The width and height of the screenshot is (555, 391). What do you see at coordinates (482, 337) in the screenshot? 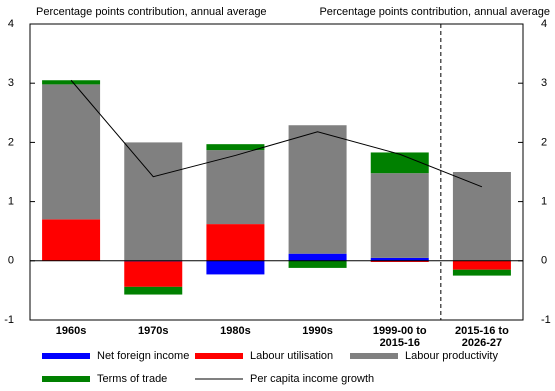
I see `x-tick-label: 2015-16 to 2026-27` at bounding box center [482, 337].